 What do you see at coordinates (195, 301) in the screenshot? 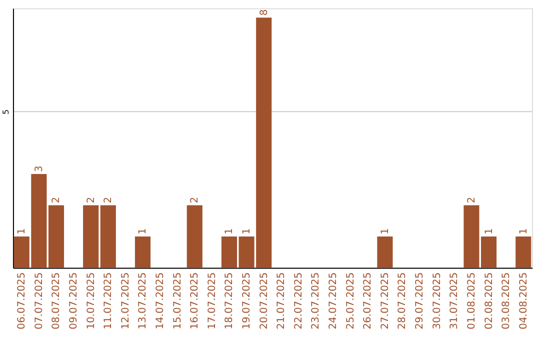
I see `x-tick-label: 16.07.2025` at bounding box center [195, 301].